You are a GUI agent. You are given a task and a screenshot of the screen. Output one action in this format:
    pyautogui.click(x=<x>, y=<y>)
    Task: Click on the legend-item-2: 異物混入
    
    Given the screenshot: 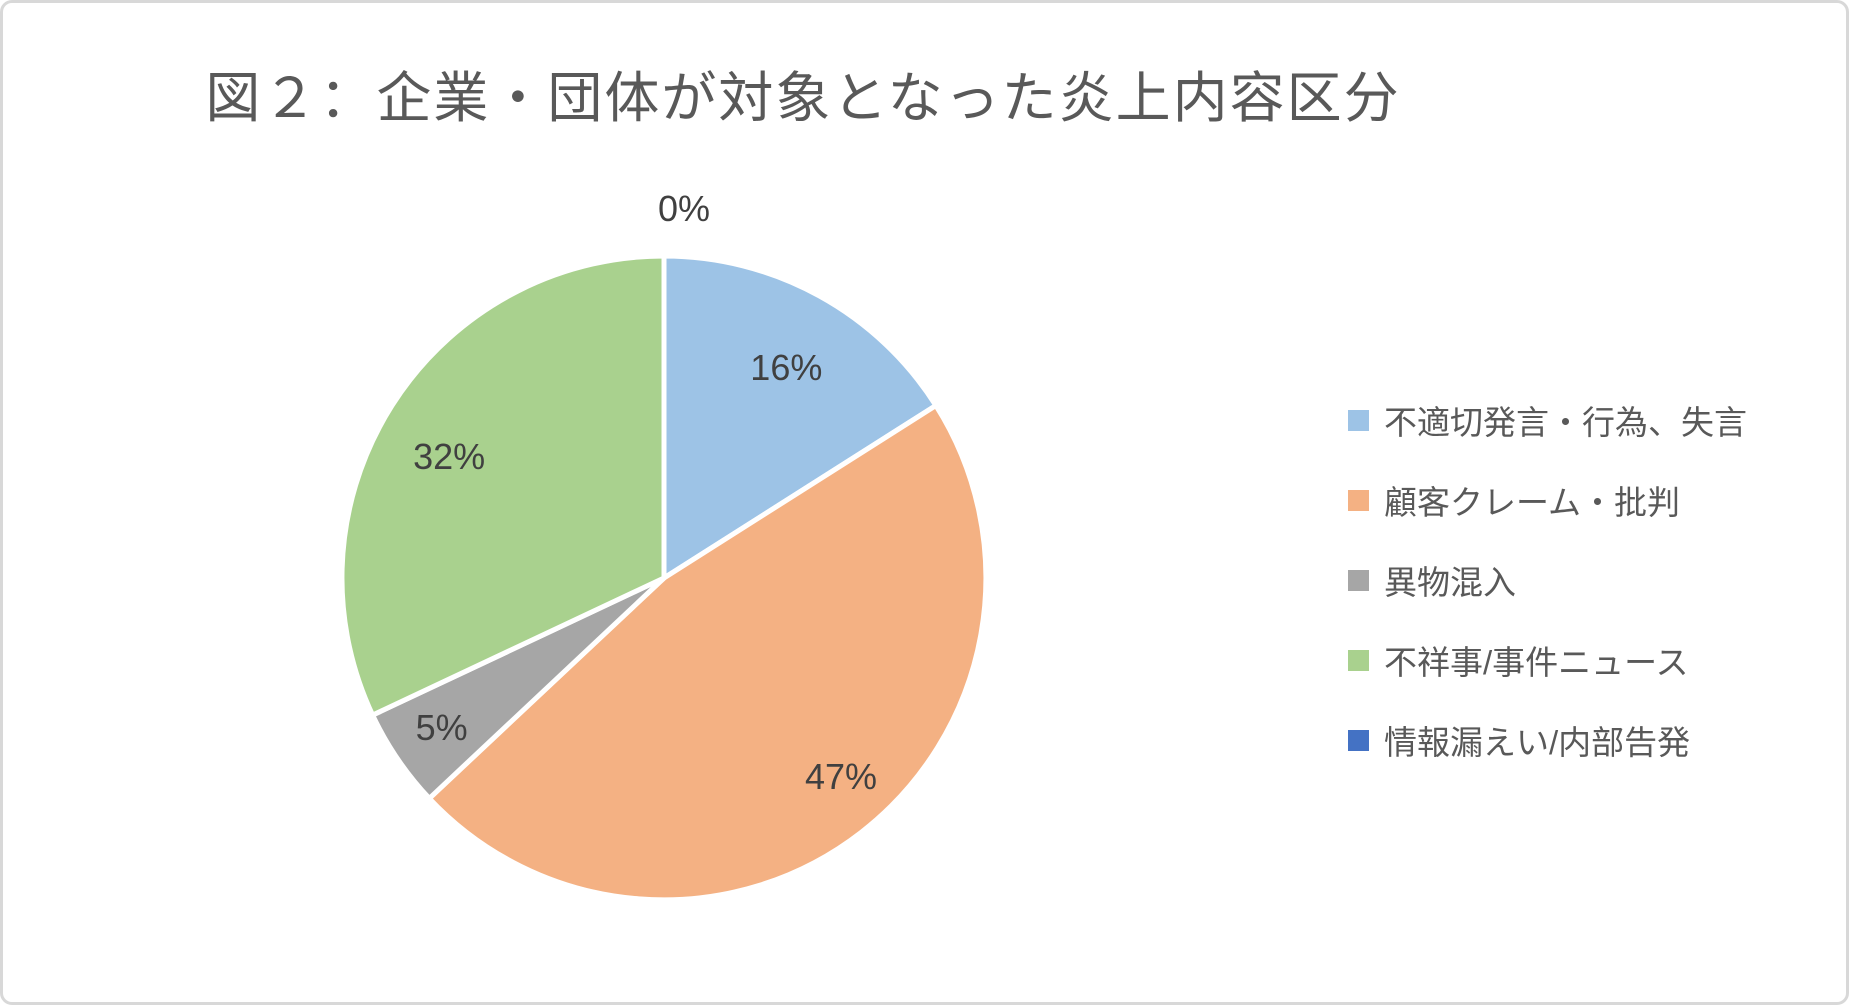 What is the action you would take?
    pyautogui.click(x=1547, y=580)
    